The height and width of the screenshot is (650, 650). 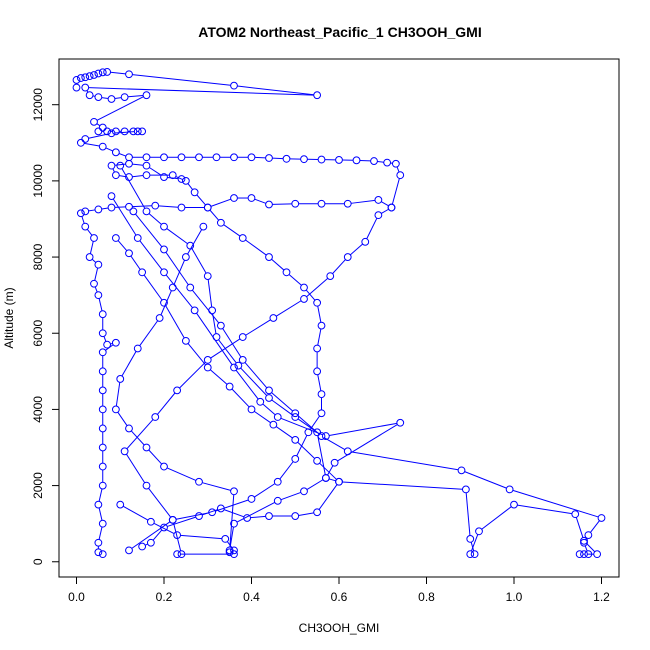 What do you see at coordinates (38, 181) in the screenshot?
I see `y-tick-label: 10000` at bounding box center [38, 181].